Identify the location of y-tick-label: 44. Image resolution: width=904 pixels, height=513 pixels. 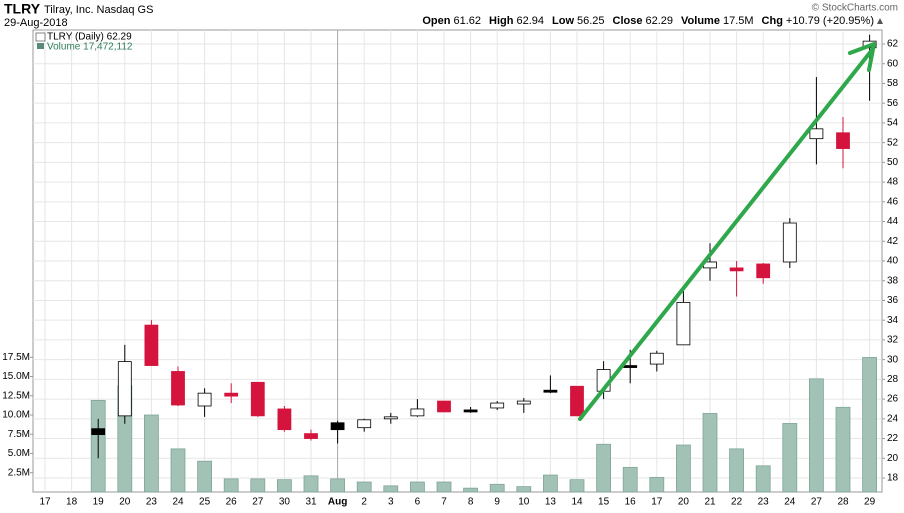
(893, 221).